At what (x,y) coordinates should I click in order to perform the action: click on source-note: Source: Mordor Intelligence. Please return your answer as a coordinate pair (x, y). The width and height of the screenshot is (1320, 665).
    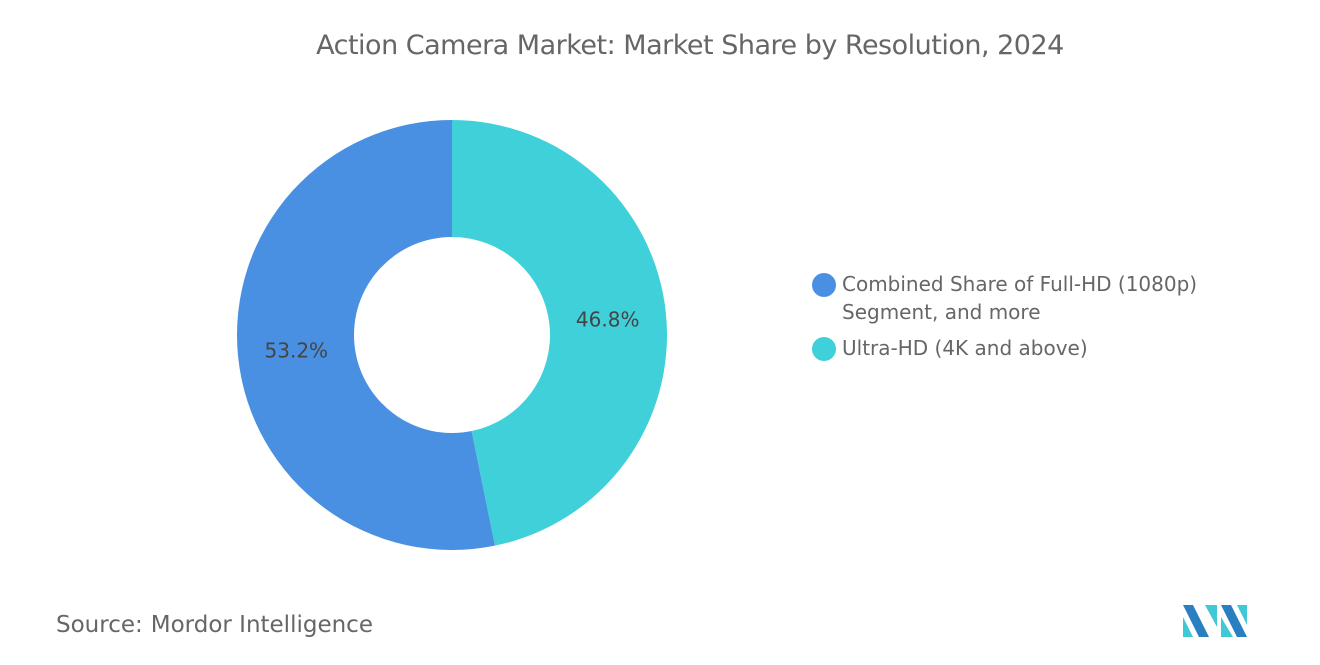
    Looking at the image, I should click on (214, 625).